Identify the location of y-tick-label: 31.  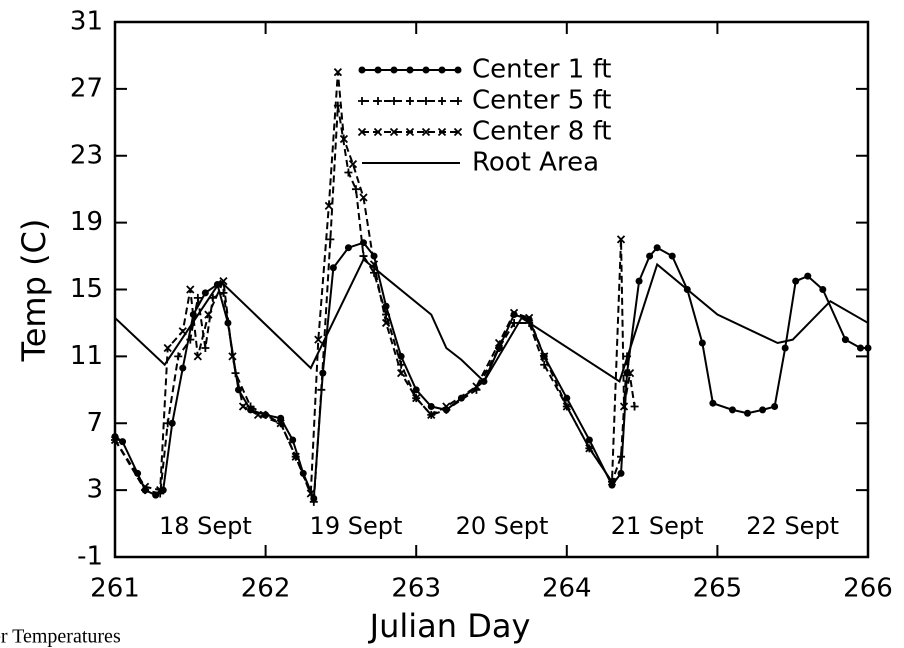
(86, 22).